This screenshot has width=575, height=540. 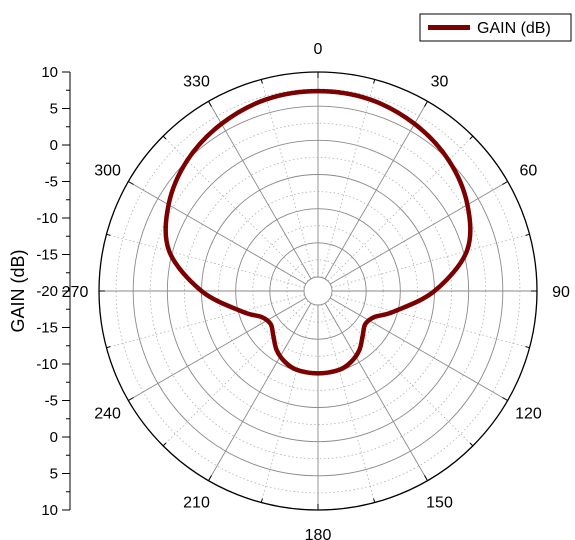 I want to click on angular-tick-label: 180, so click(x=318, y=533).